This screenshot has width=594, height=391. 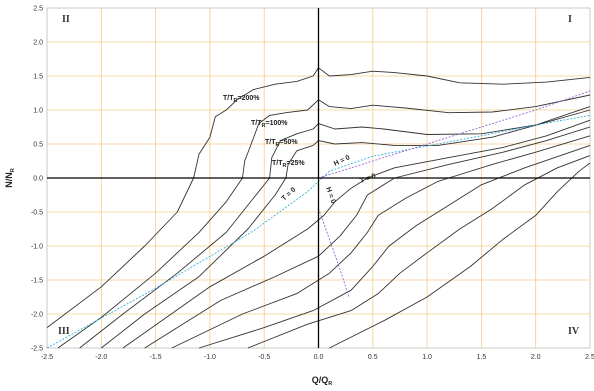 What do you see at coordinates (589, 357) in the screenshot?
I see `x-tick-label: 2.5` at bounding box center [589, 357].